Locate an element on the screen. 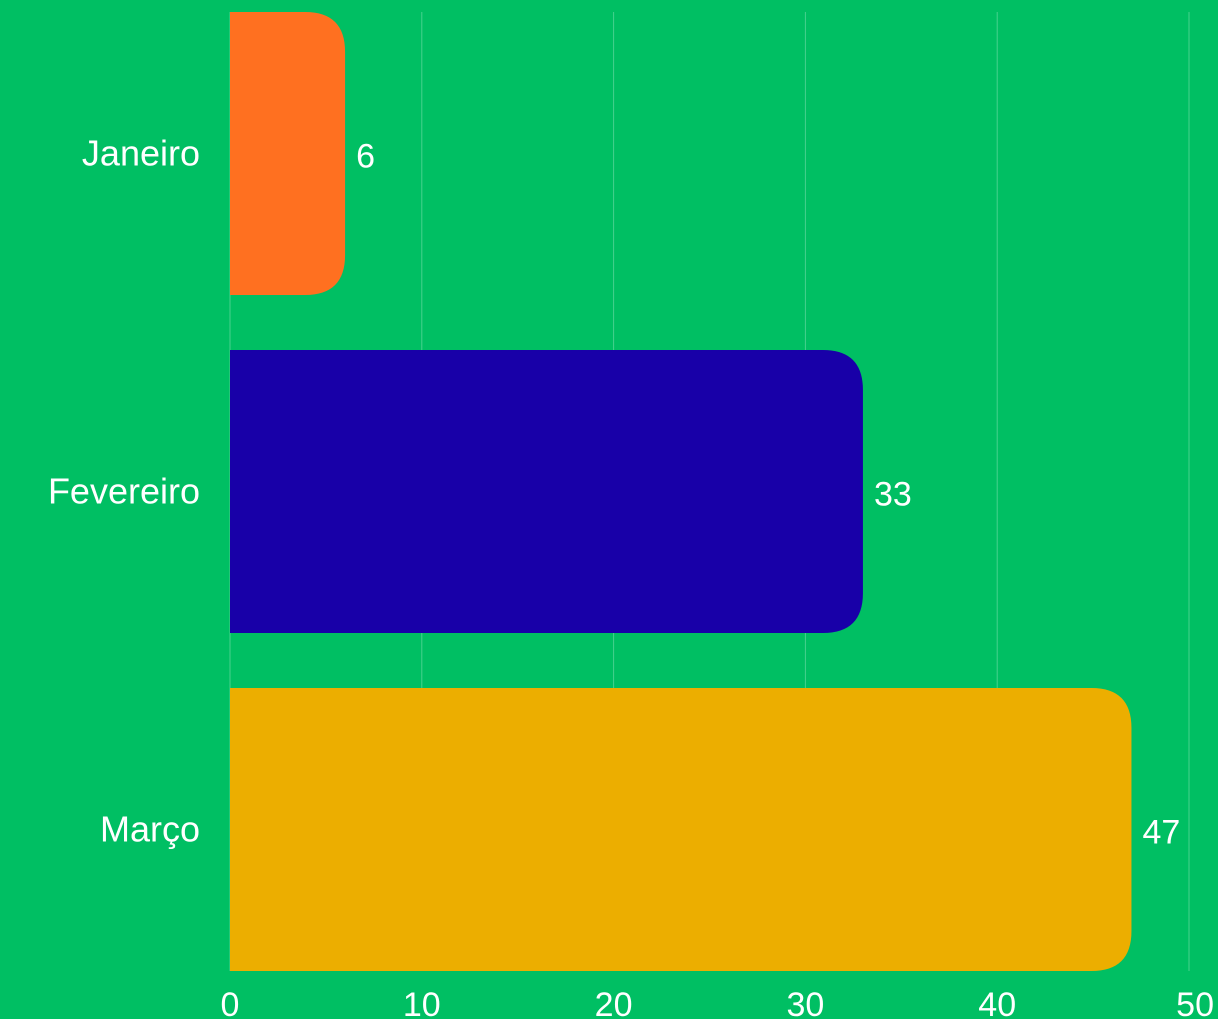  value-label: 6 is located at coordinates (365, 157).